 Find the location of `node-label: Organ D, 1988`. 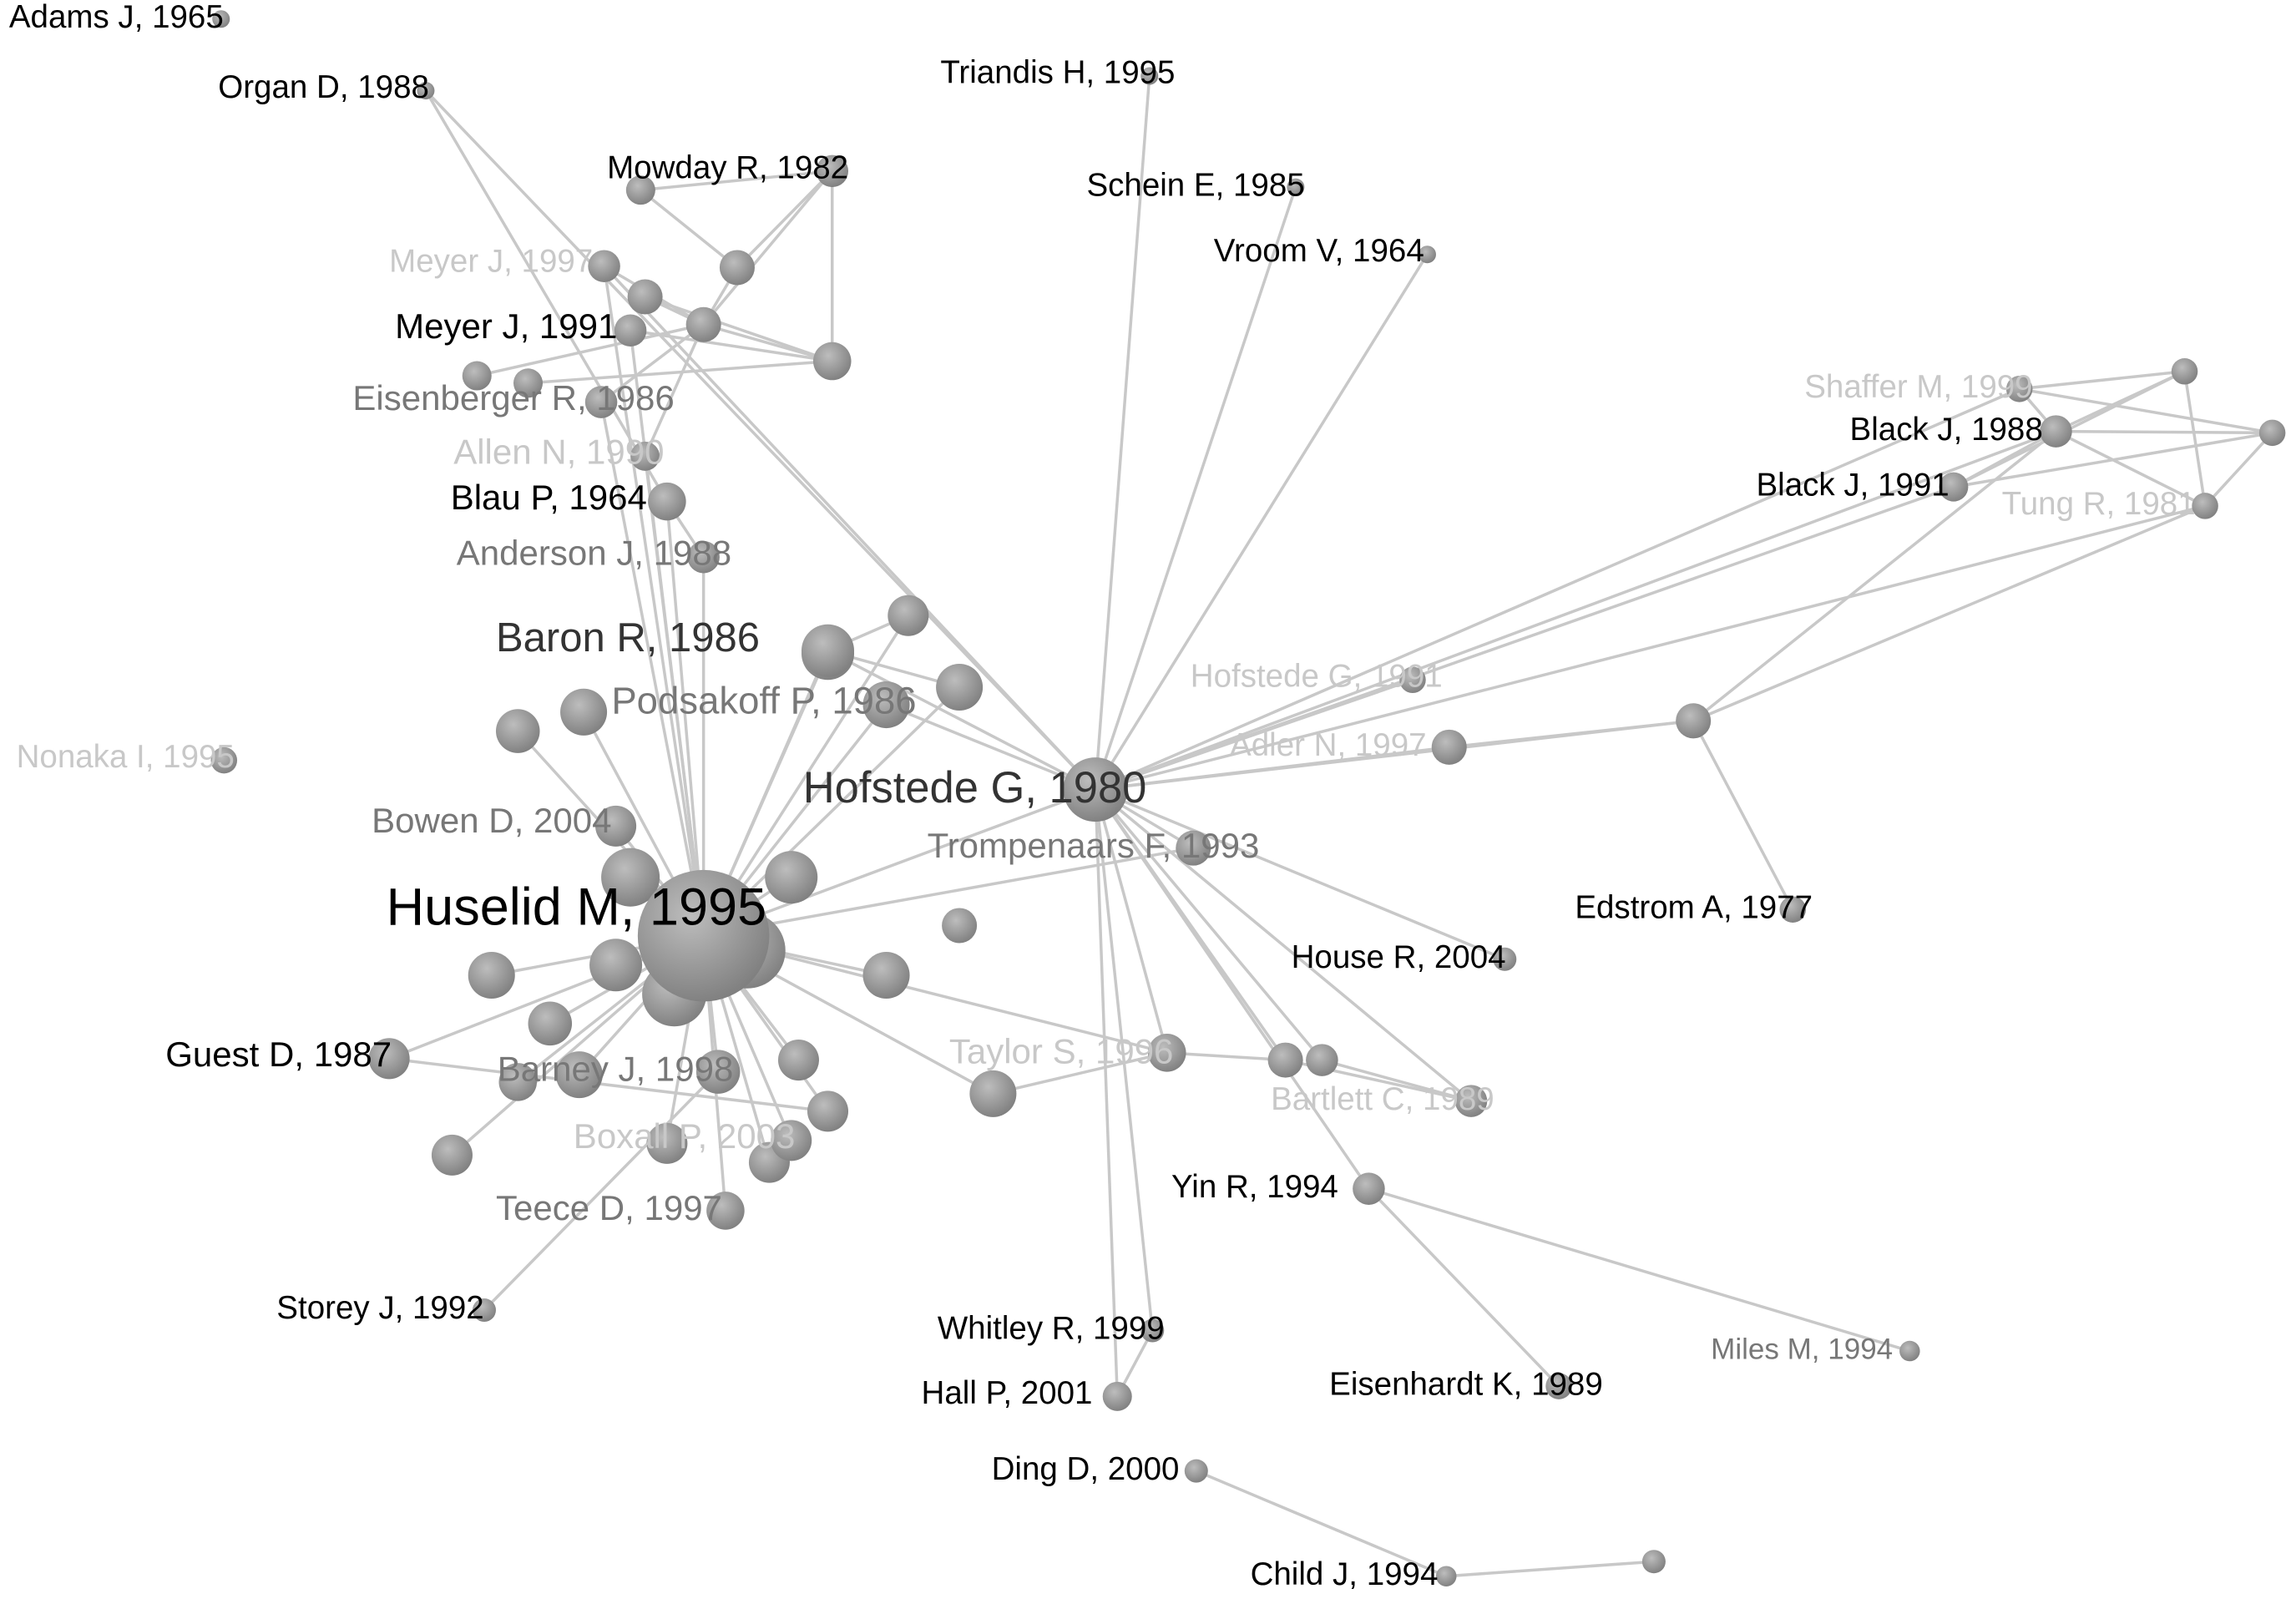

node-label: Organ D, 1988 is located at coordinates (323, 87).